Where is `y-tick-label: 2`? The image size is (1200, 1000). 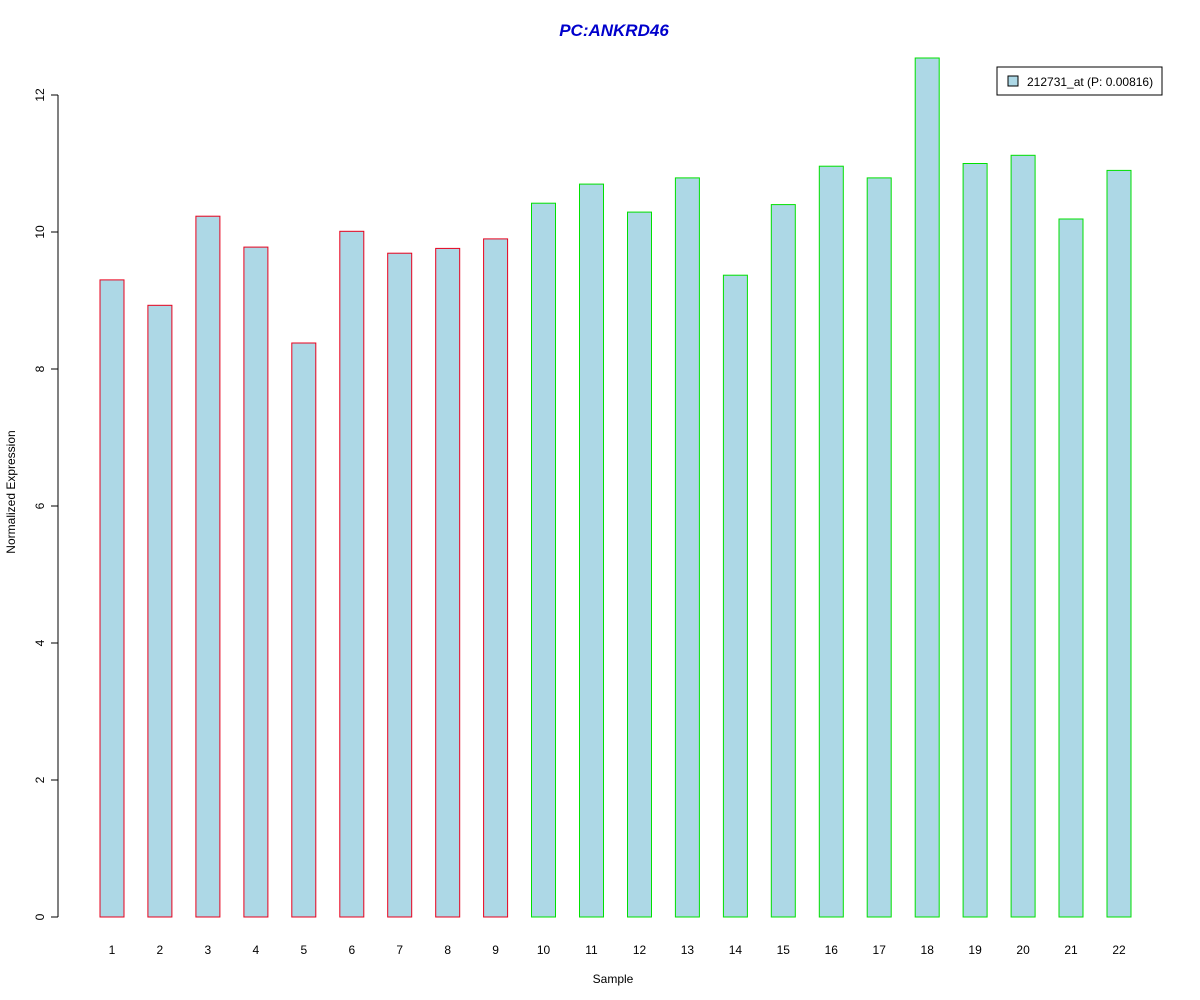
y-tick-label: 2 is located at coordinates (40, 779).